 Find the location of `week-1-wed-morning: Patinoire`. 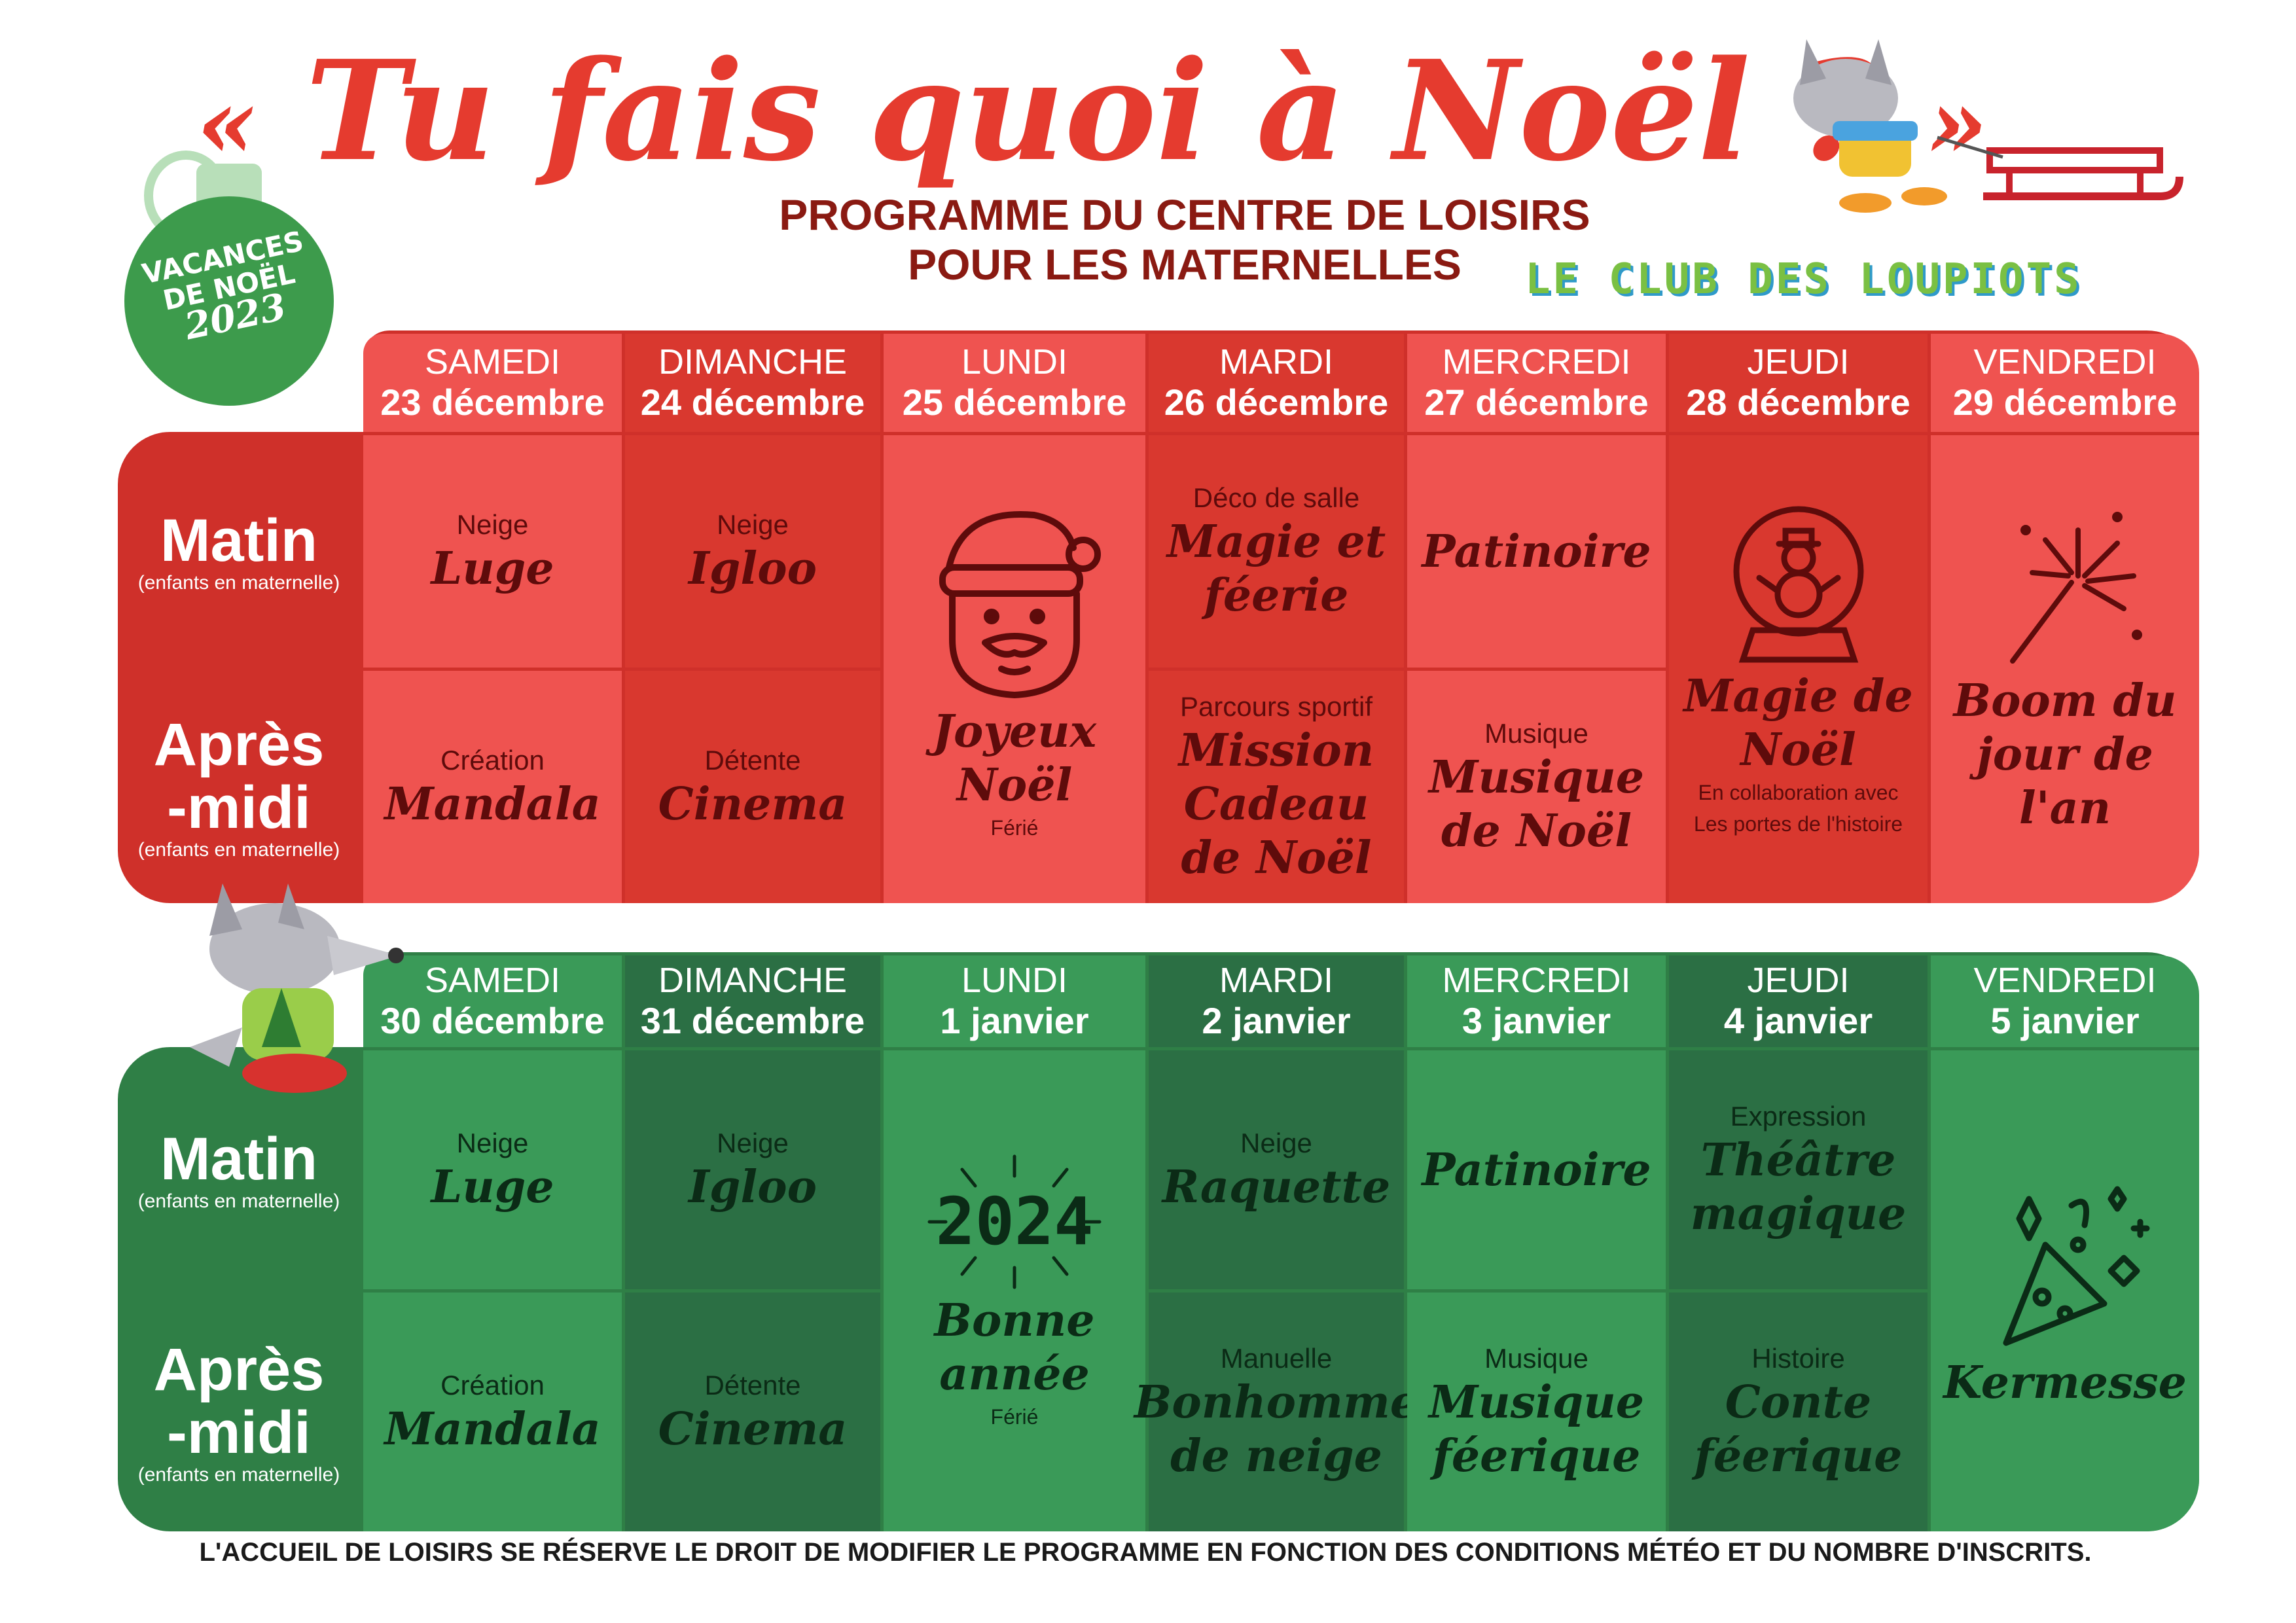

week-1-wed-morning: Patinoire is located at coordinates (1536, 551).